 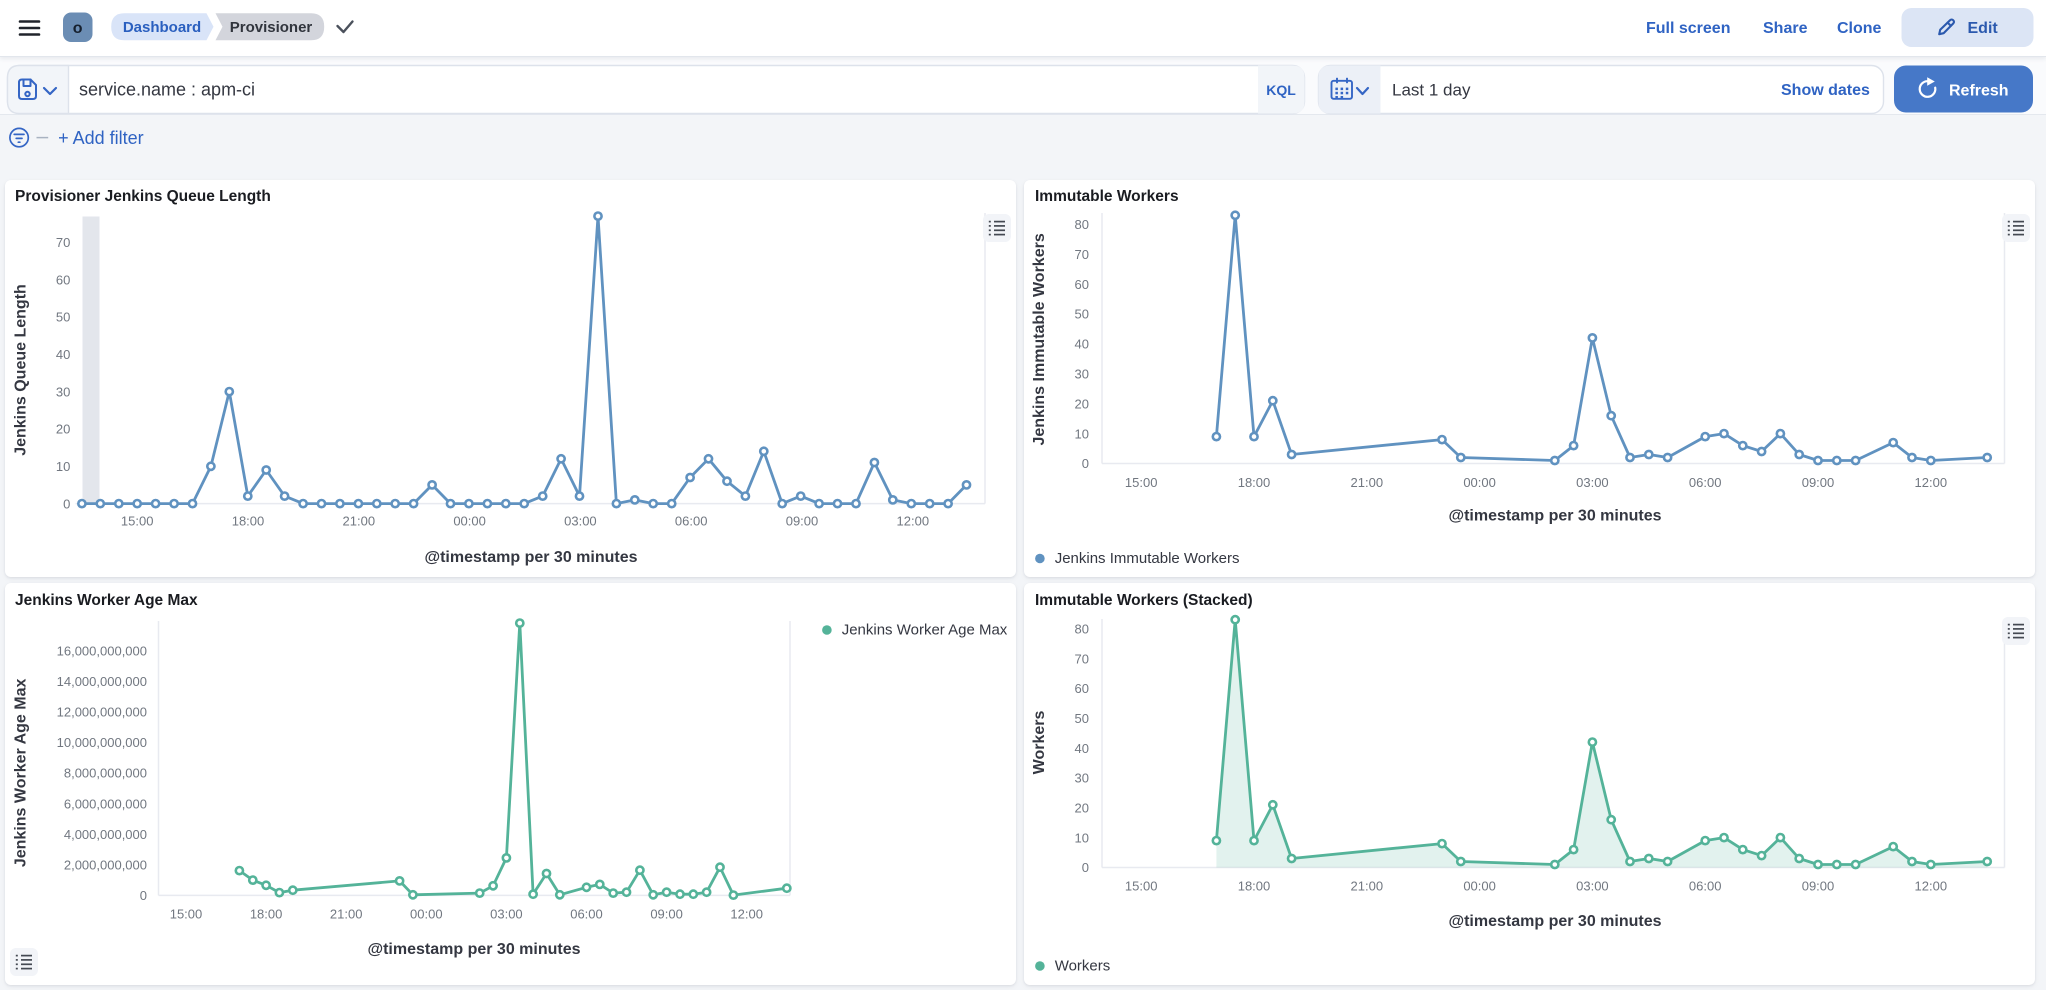 What do you see at coordinates (1281, 90) in the screenshot?
I see `svg-text: KQL` at bounding box center [1281, 90].